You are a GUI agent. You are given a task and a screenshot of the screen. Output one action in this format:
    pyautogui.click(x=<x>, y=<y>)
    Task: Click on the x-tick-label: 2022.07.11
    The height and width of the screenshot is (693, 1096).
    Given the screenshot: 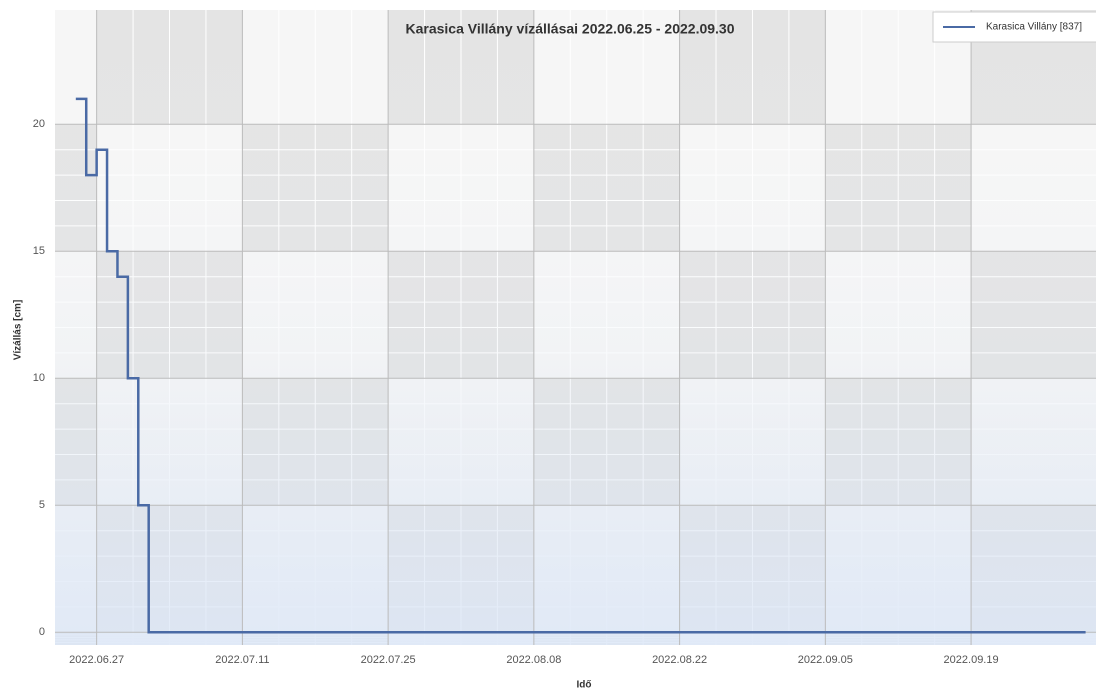 What is the action you would take?
    pyautogui.click(x=242, y=660)
    